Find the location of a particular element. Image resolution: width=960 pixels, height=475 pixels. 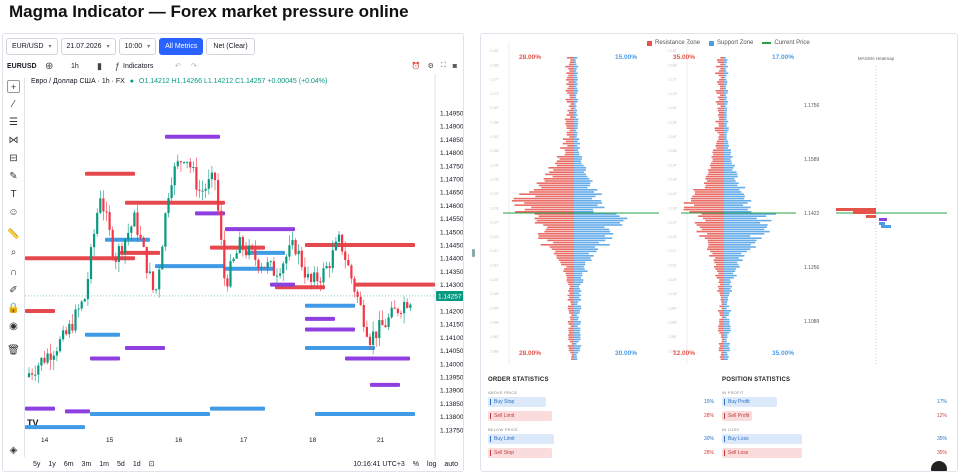

brush-icon: ✎ is located at coordinates (13, 176).